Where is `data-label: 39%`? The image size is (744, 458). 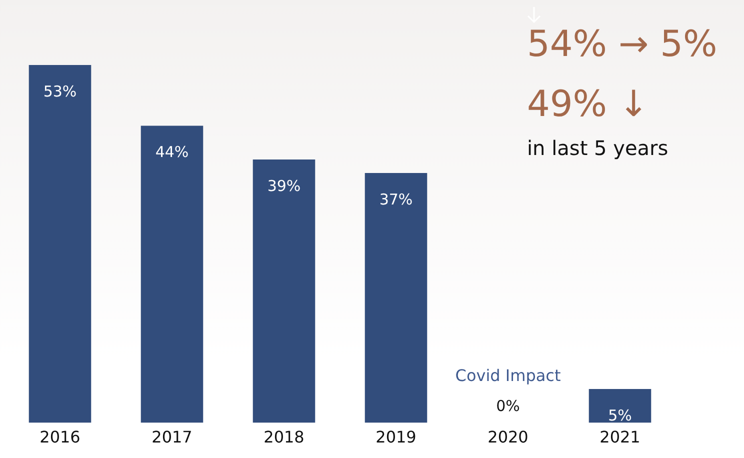
data-label: 39% is located at coordinates (284, 185).